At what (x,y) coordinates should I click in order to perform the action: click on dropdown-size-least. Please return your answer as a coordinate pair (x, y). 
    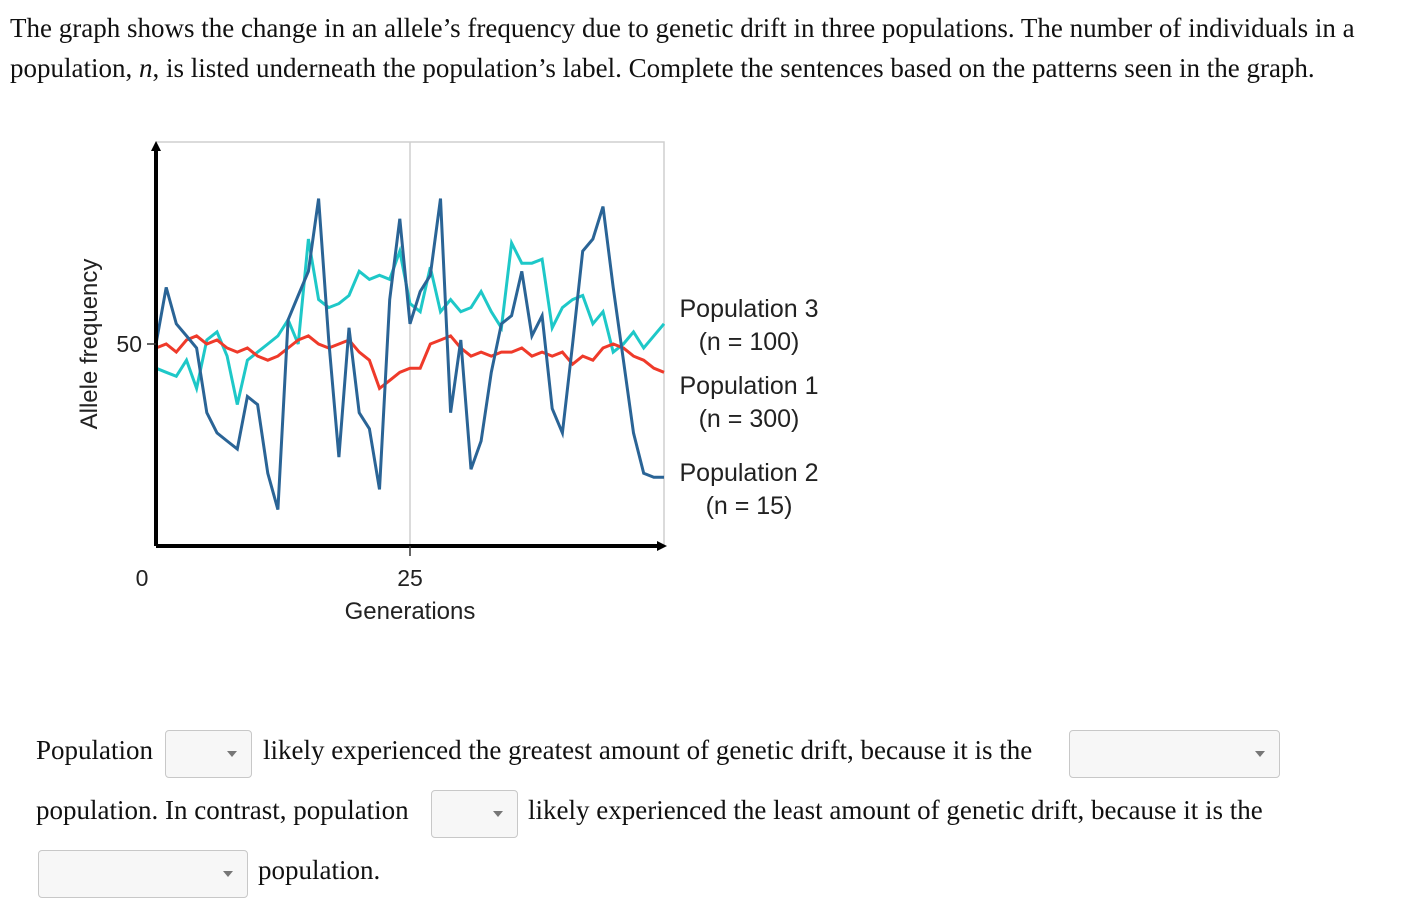
    Looking at the image, I should click on (143, 874).